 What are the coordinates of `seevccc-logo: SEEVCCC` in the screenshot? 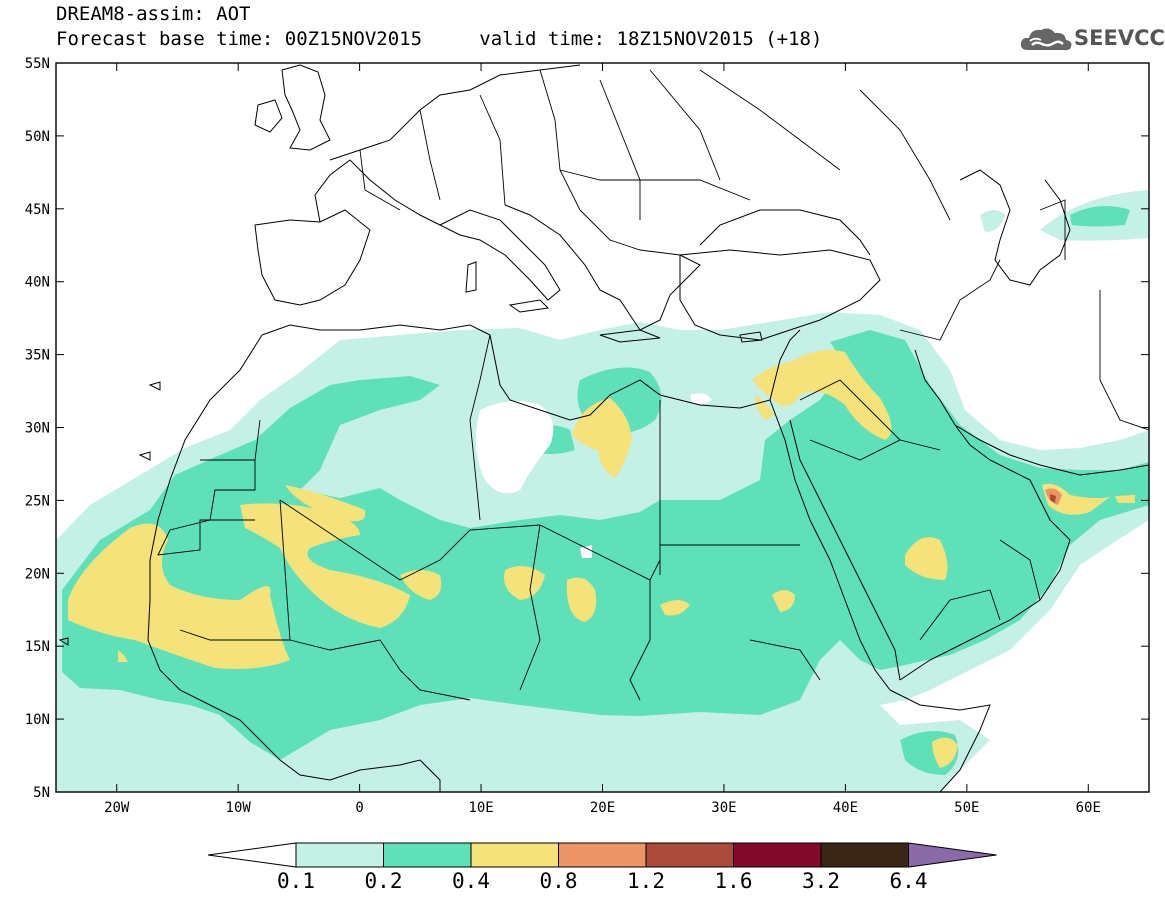 It's located at (1091, 40).